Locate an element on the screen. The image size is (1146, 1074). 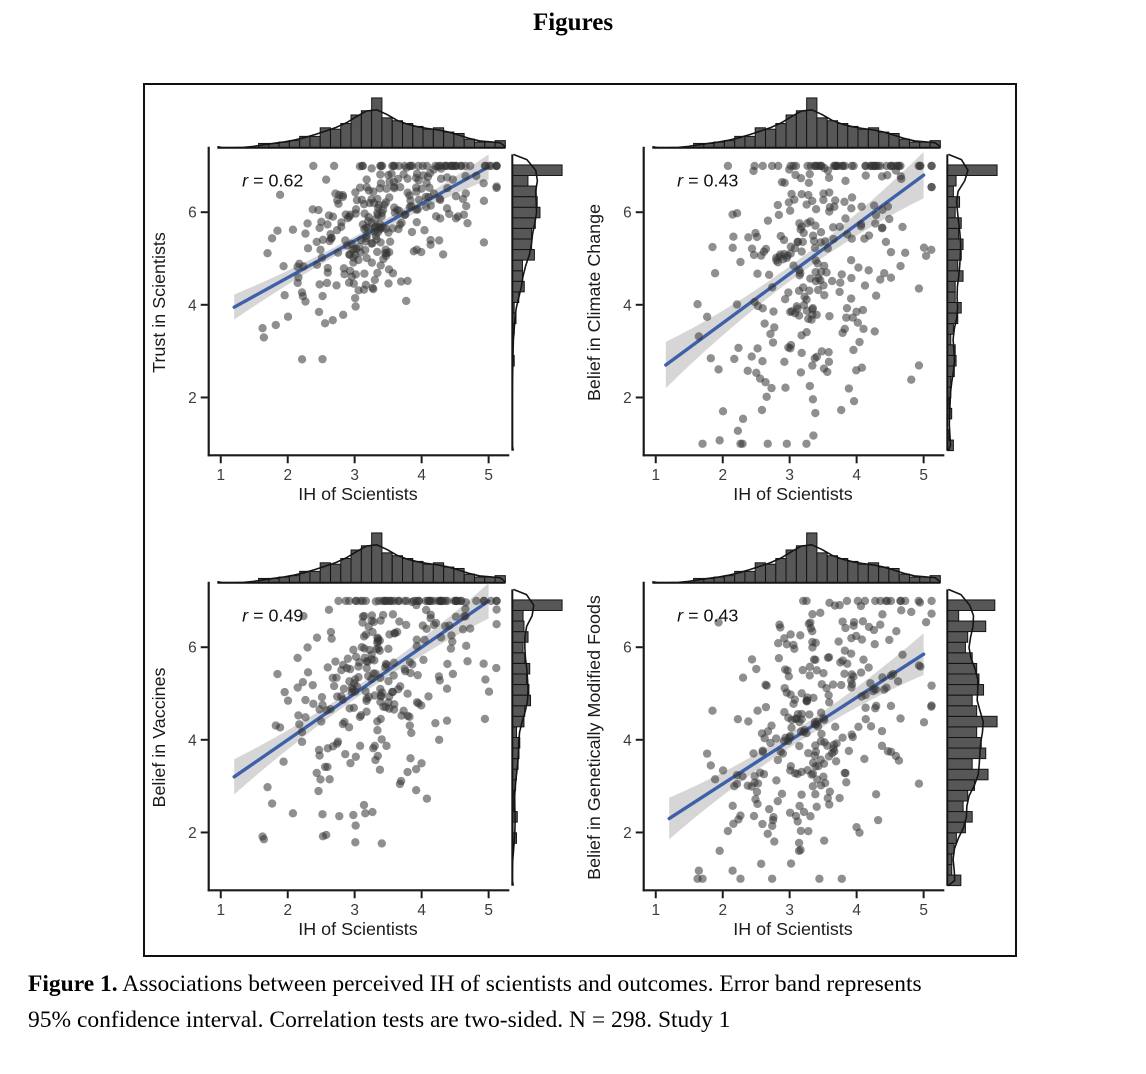
correlation-annotation: r = 0.43 is located at coordinates (707, 181).